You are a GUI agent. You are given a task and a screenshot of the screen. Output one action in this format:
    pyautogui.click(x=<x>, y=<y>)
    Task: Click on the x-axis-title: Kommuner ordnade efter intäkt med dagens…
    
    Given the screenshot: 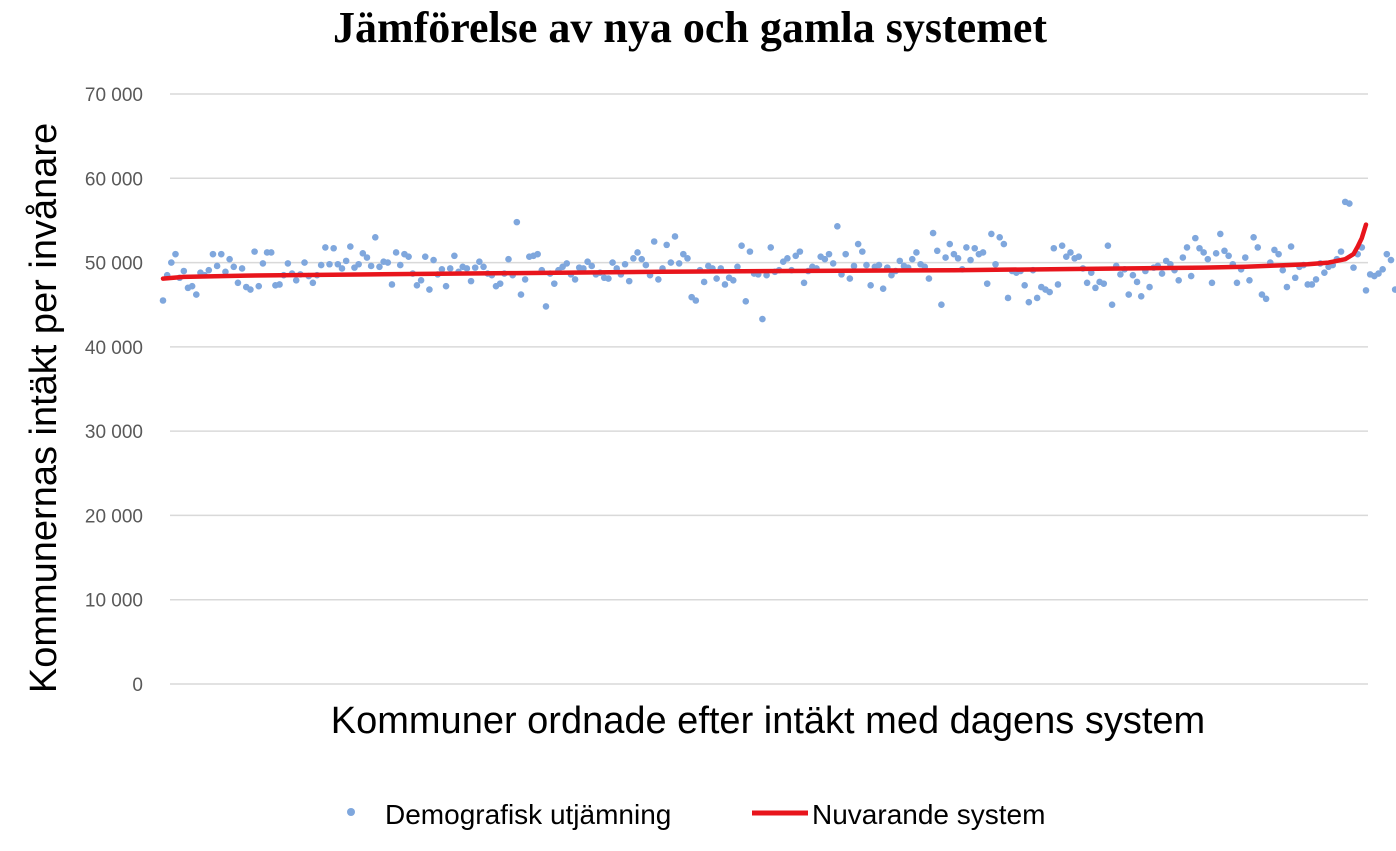 What is the action you would take?
    pyautogui.click(x=768, y=721)
    